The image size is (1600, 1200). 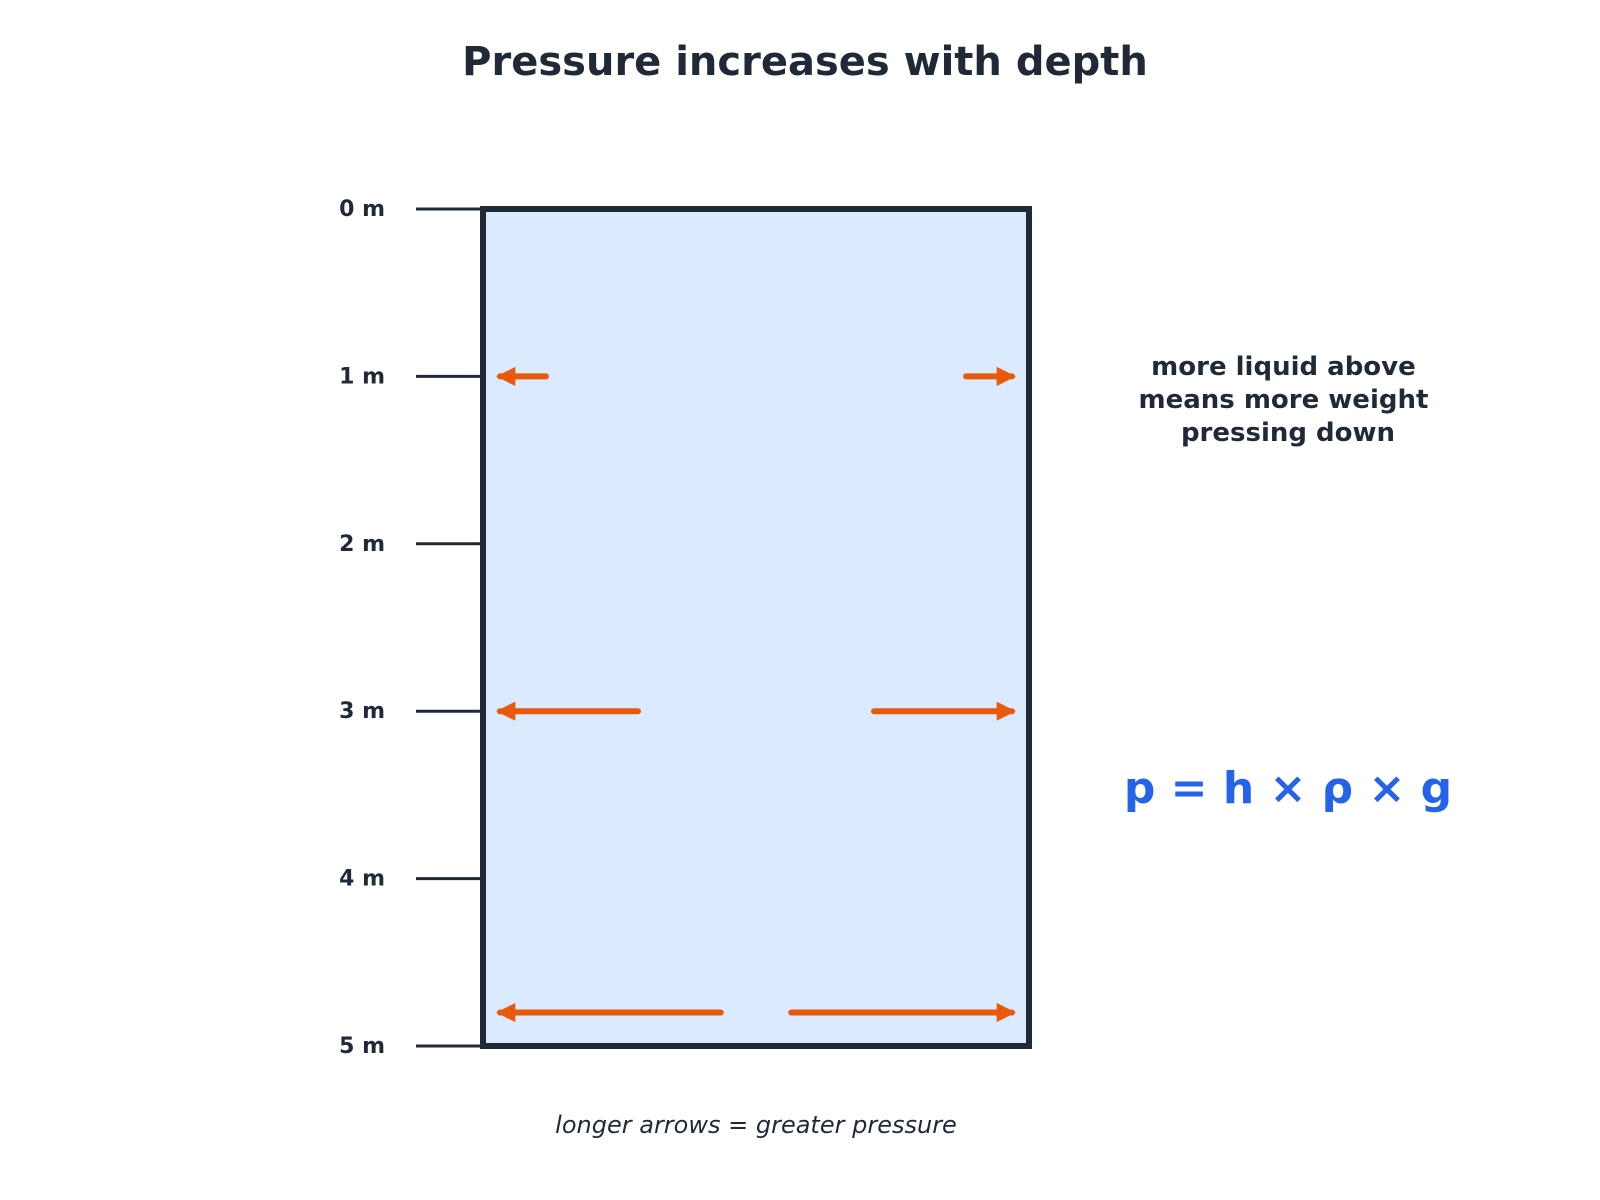 I want to click on depth-tick-label: 0 m, so click(x=362, y=209).